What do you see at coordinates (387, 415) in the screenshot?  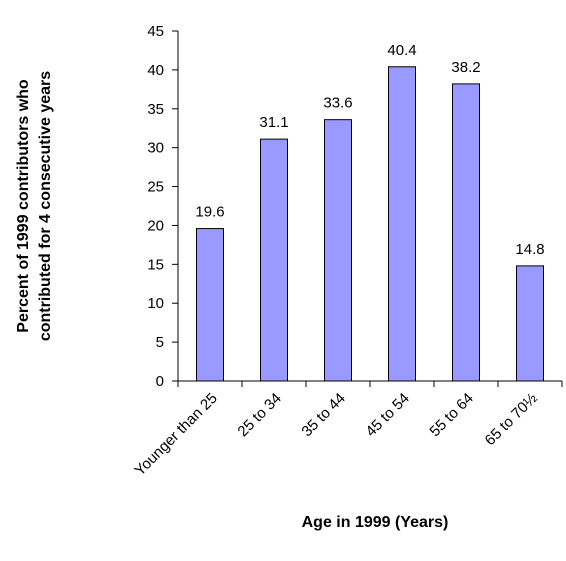 I see `x-tick-label: 45 to 54` at bounding box center [387, 415].